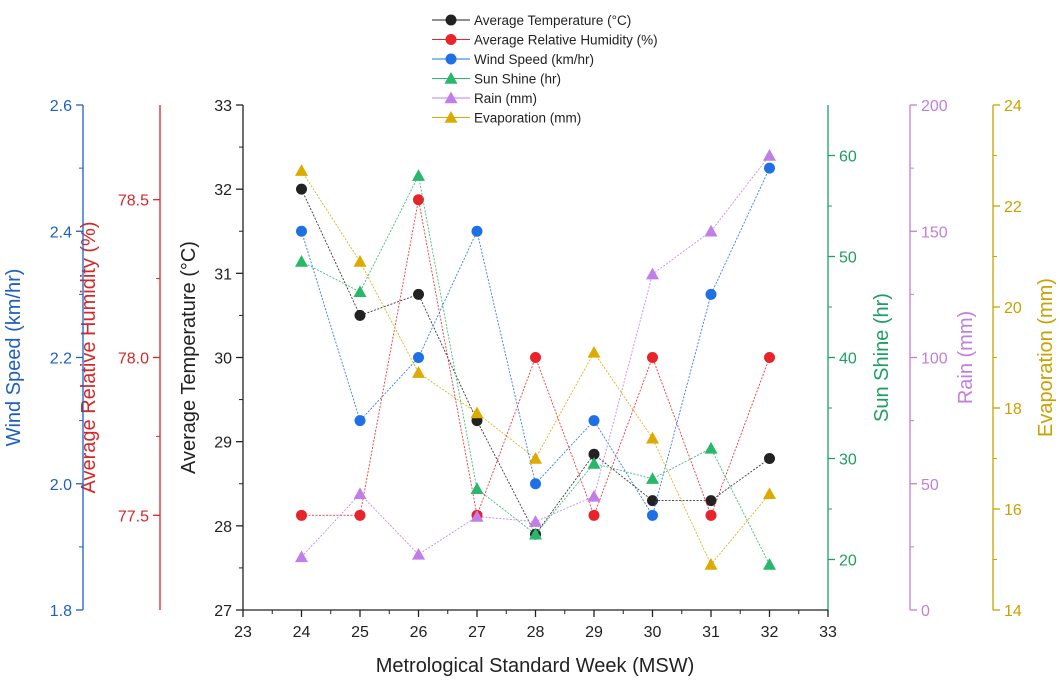  What do you see at coordinates (451, 39) in the screenshot?
I see `legend-marker-hum` at bounding box center [451, 39].